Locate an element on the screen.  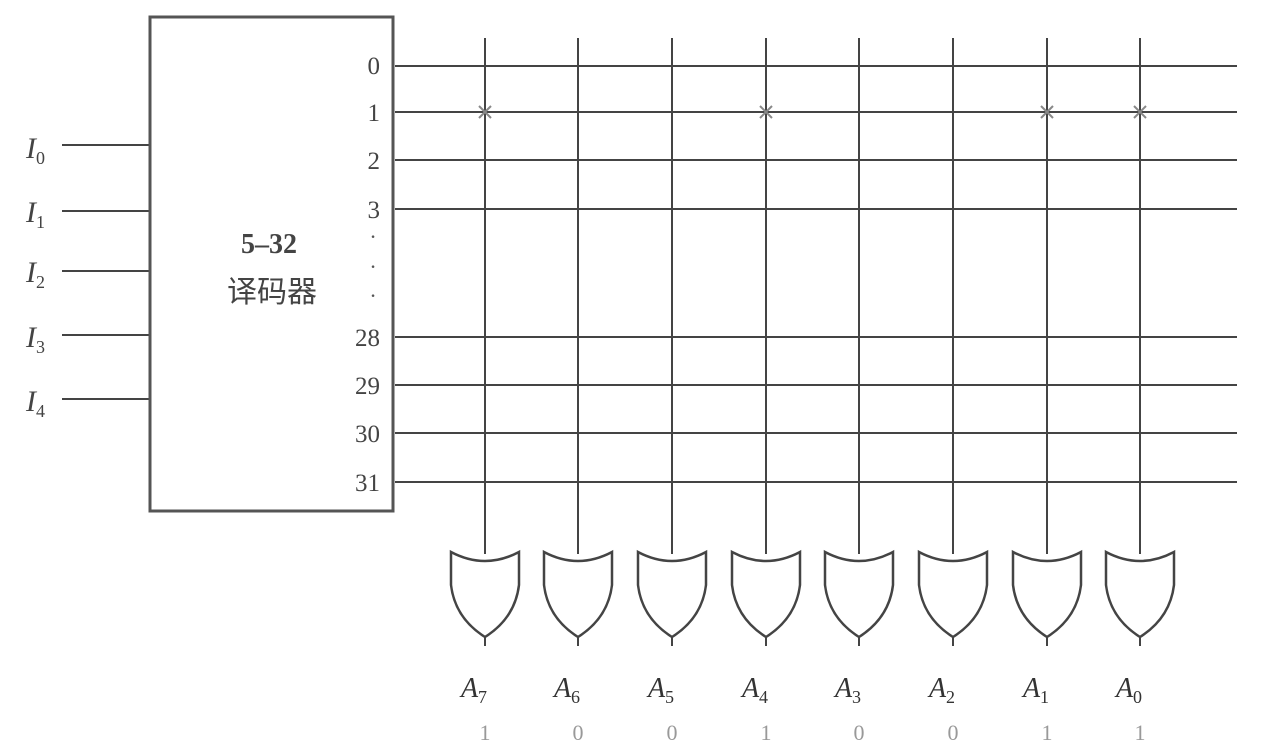
input-label-i3: I3 is located at coordinates (35, 339).